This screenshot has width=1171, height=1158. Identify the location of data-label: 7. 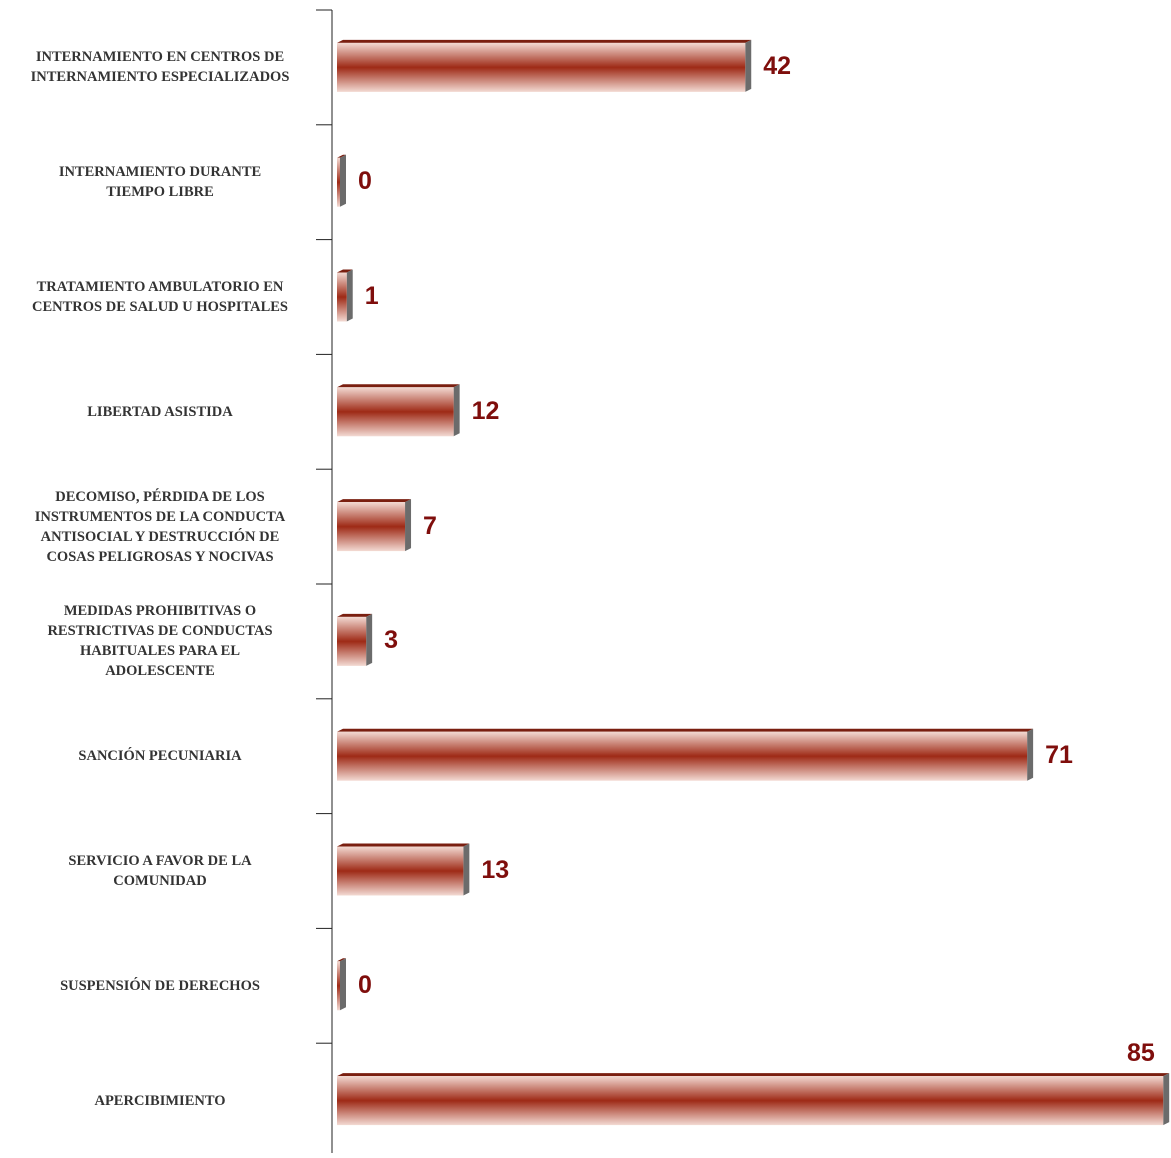
(430, 525).